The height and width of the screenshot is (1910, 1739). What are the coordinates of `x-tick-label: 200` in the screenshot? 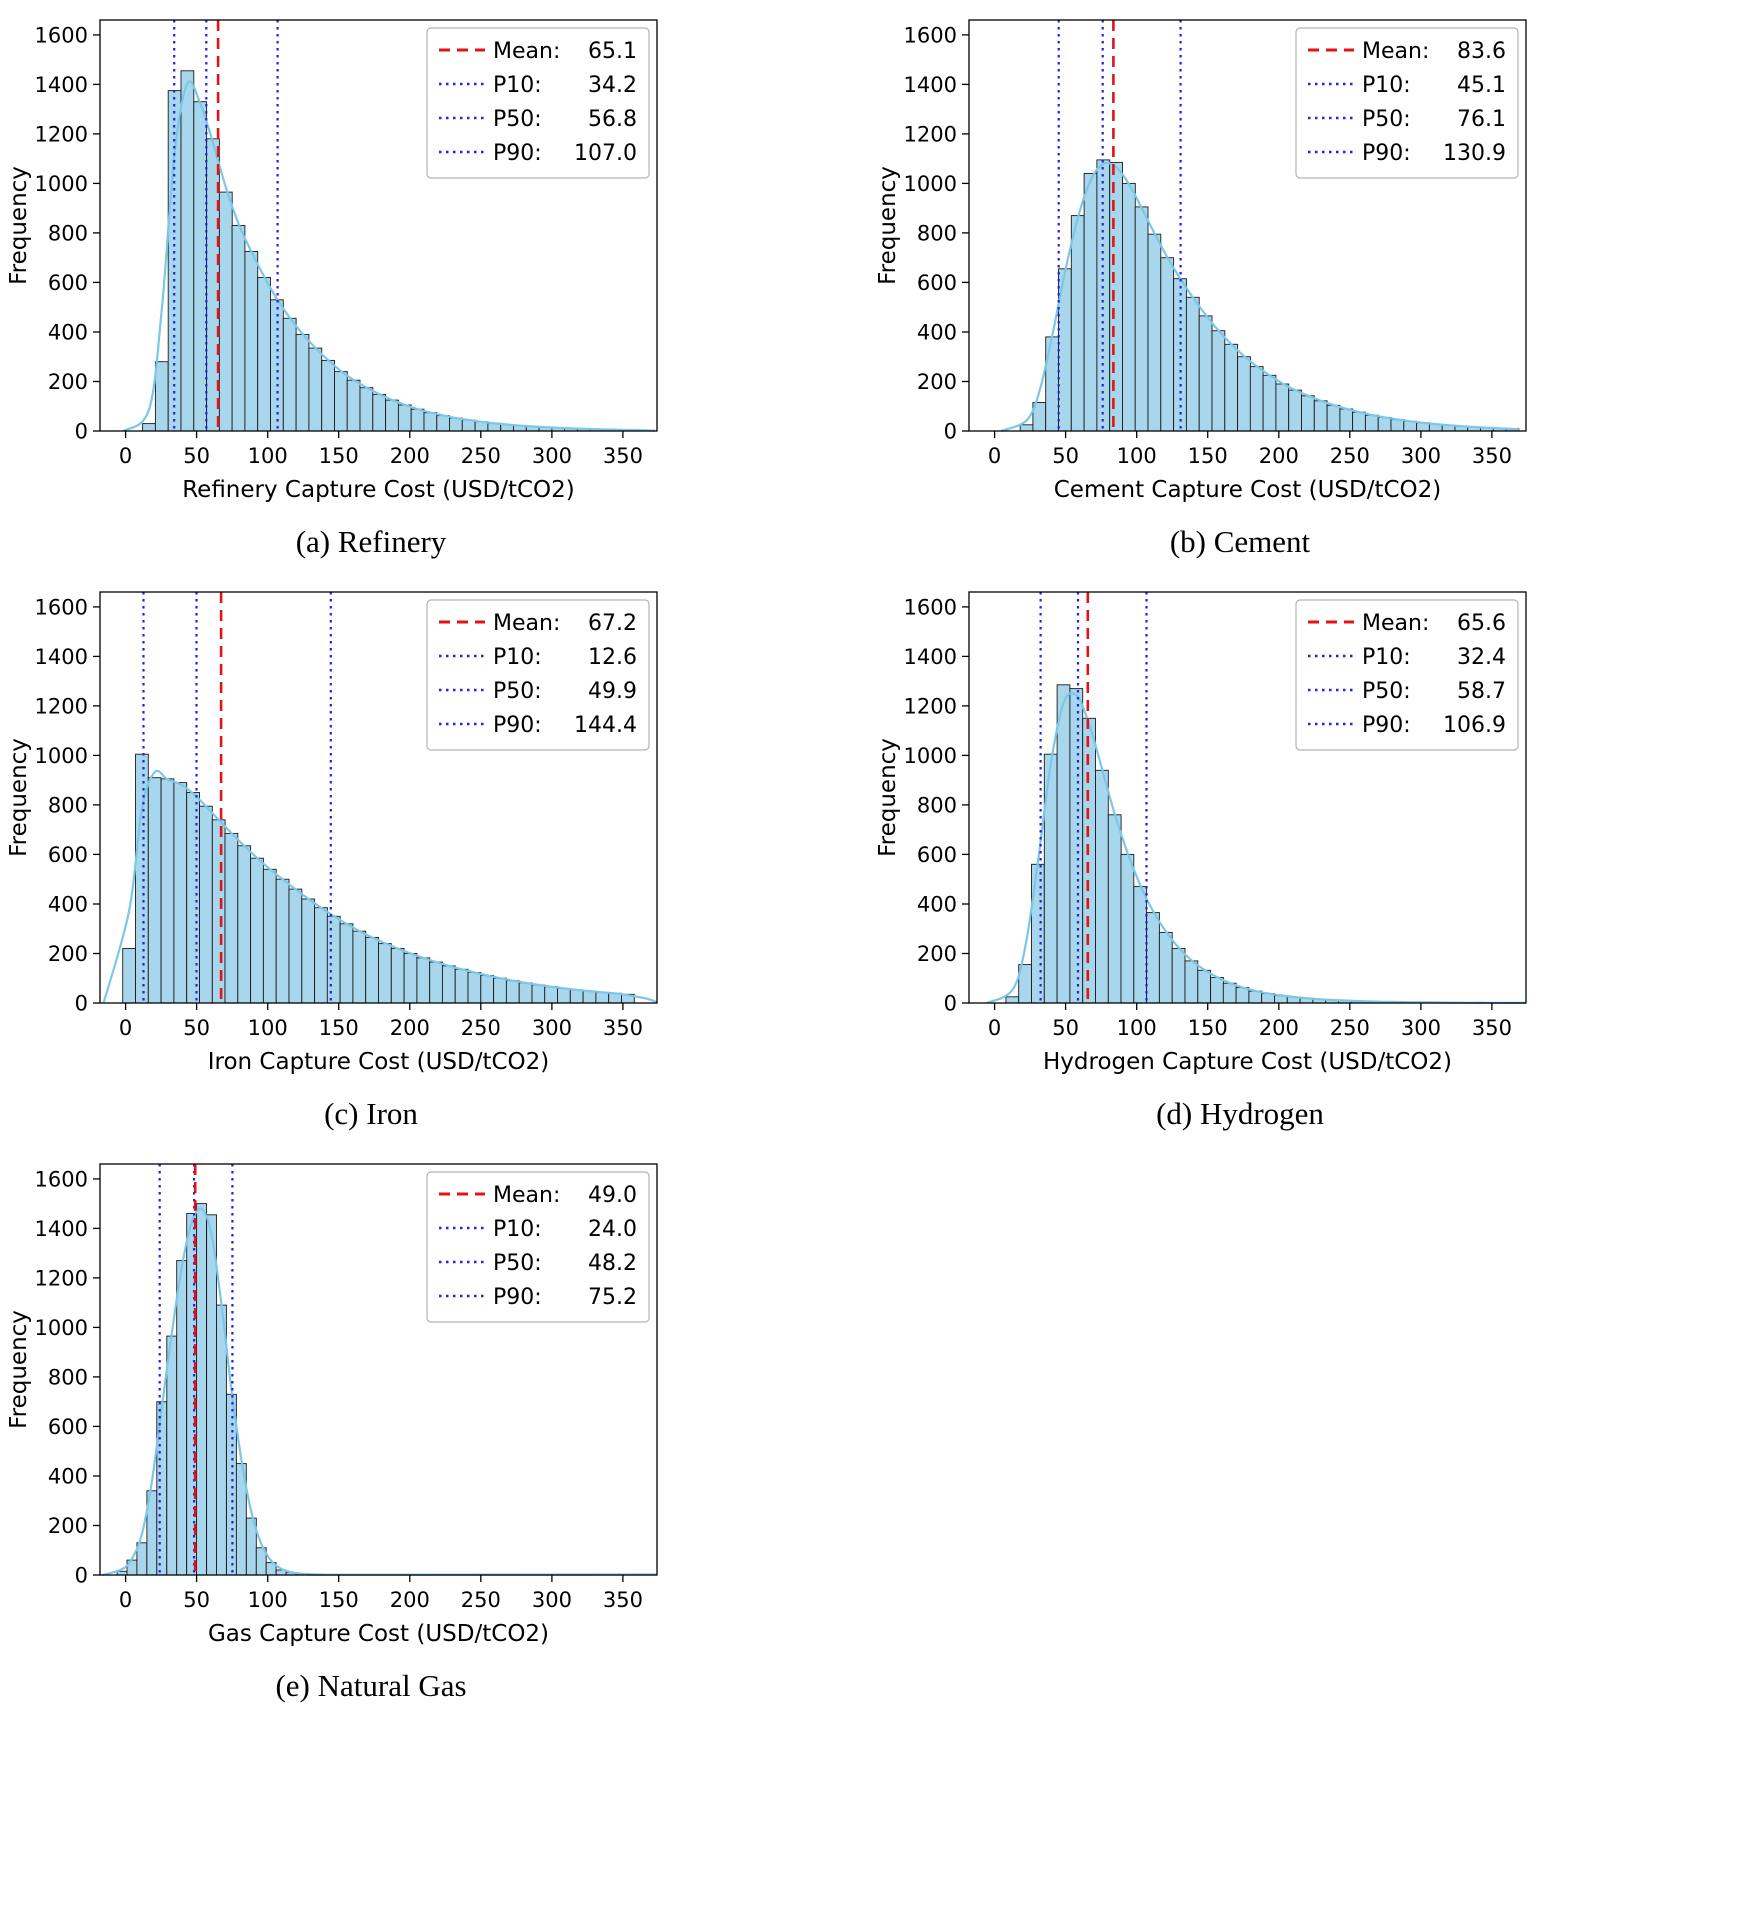 It's located at (410, 456).